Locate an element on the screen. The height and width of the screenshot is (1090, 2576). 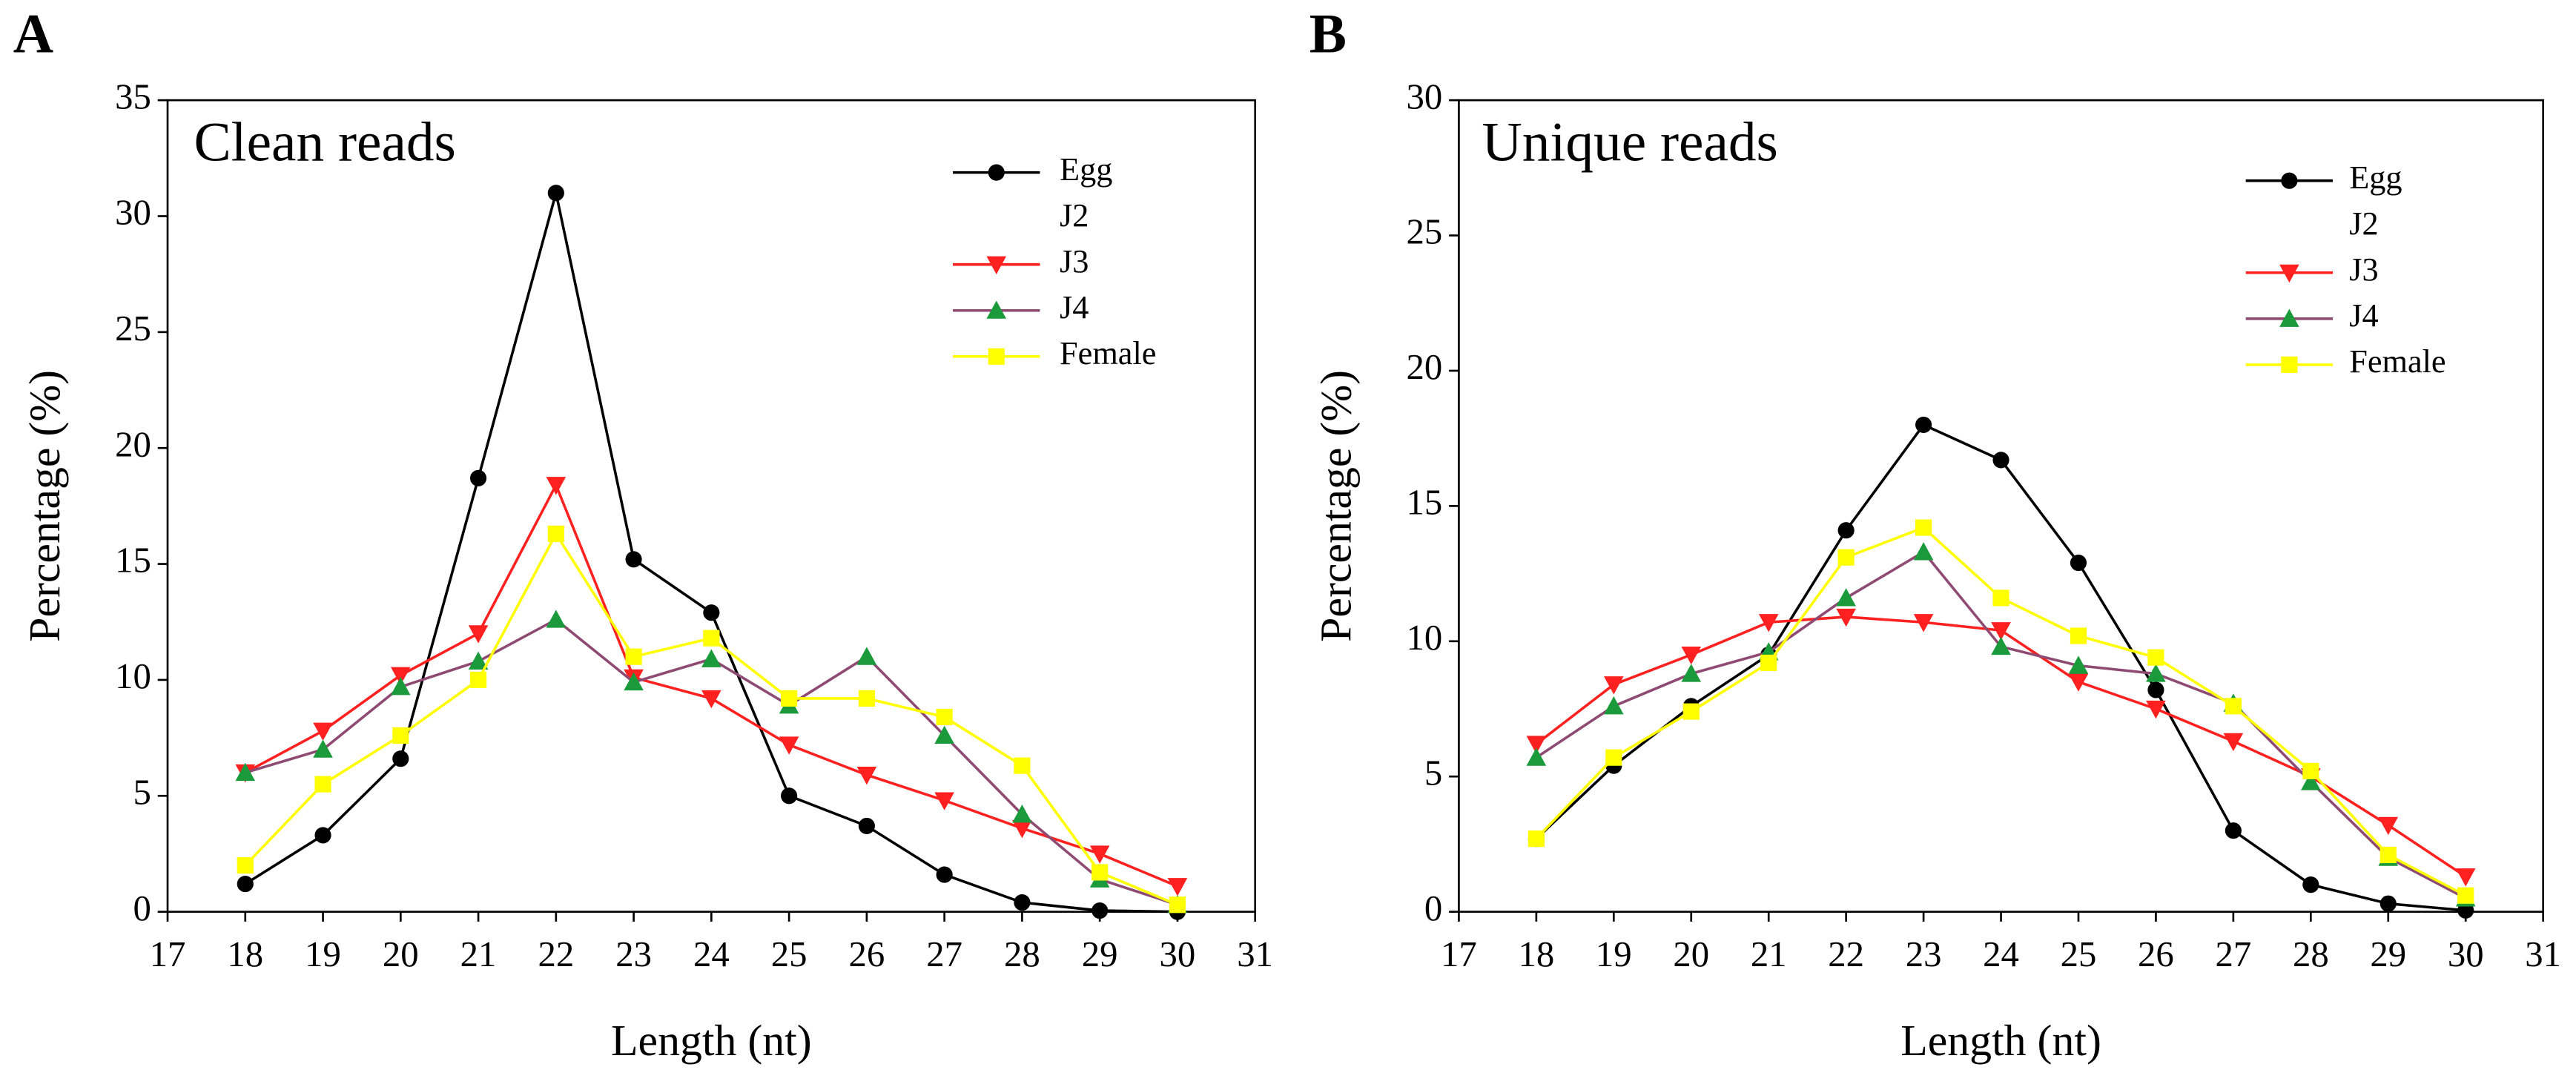
chart-title: Clean reads is located at coordinates (324, 143).